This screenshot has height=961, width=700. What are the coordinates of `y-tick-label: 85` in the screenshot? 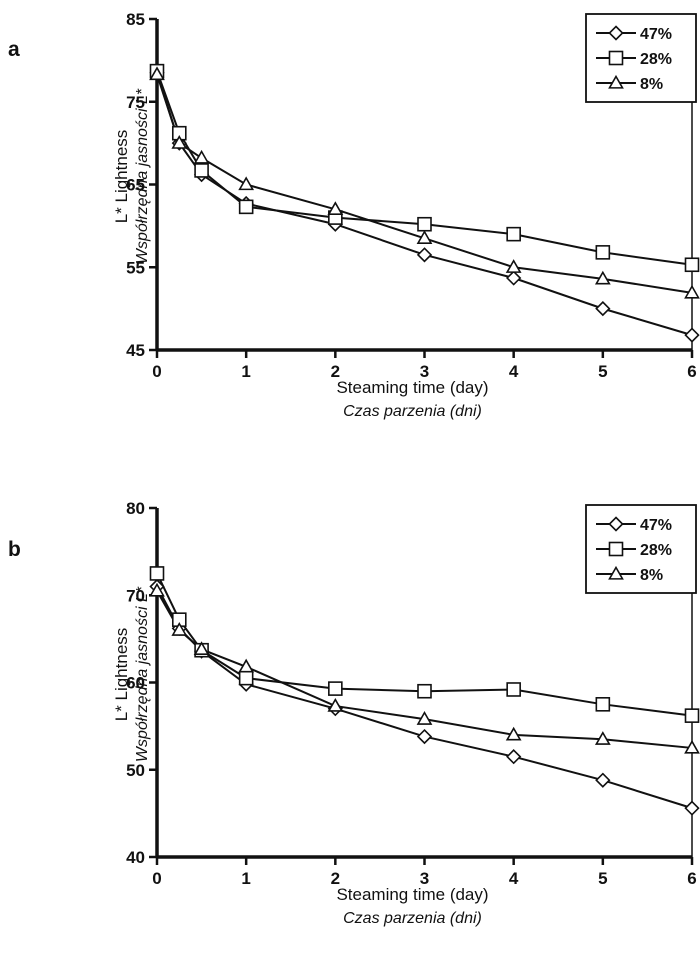 It's located at (135, 19).